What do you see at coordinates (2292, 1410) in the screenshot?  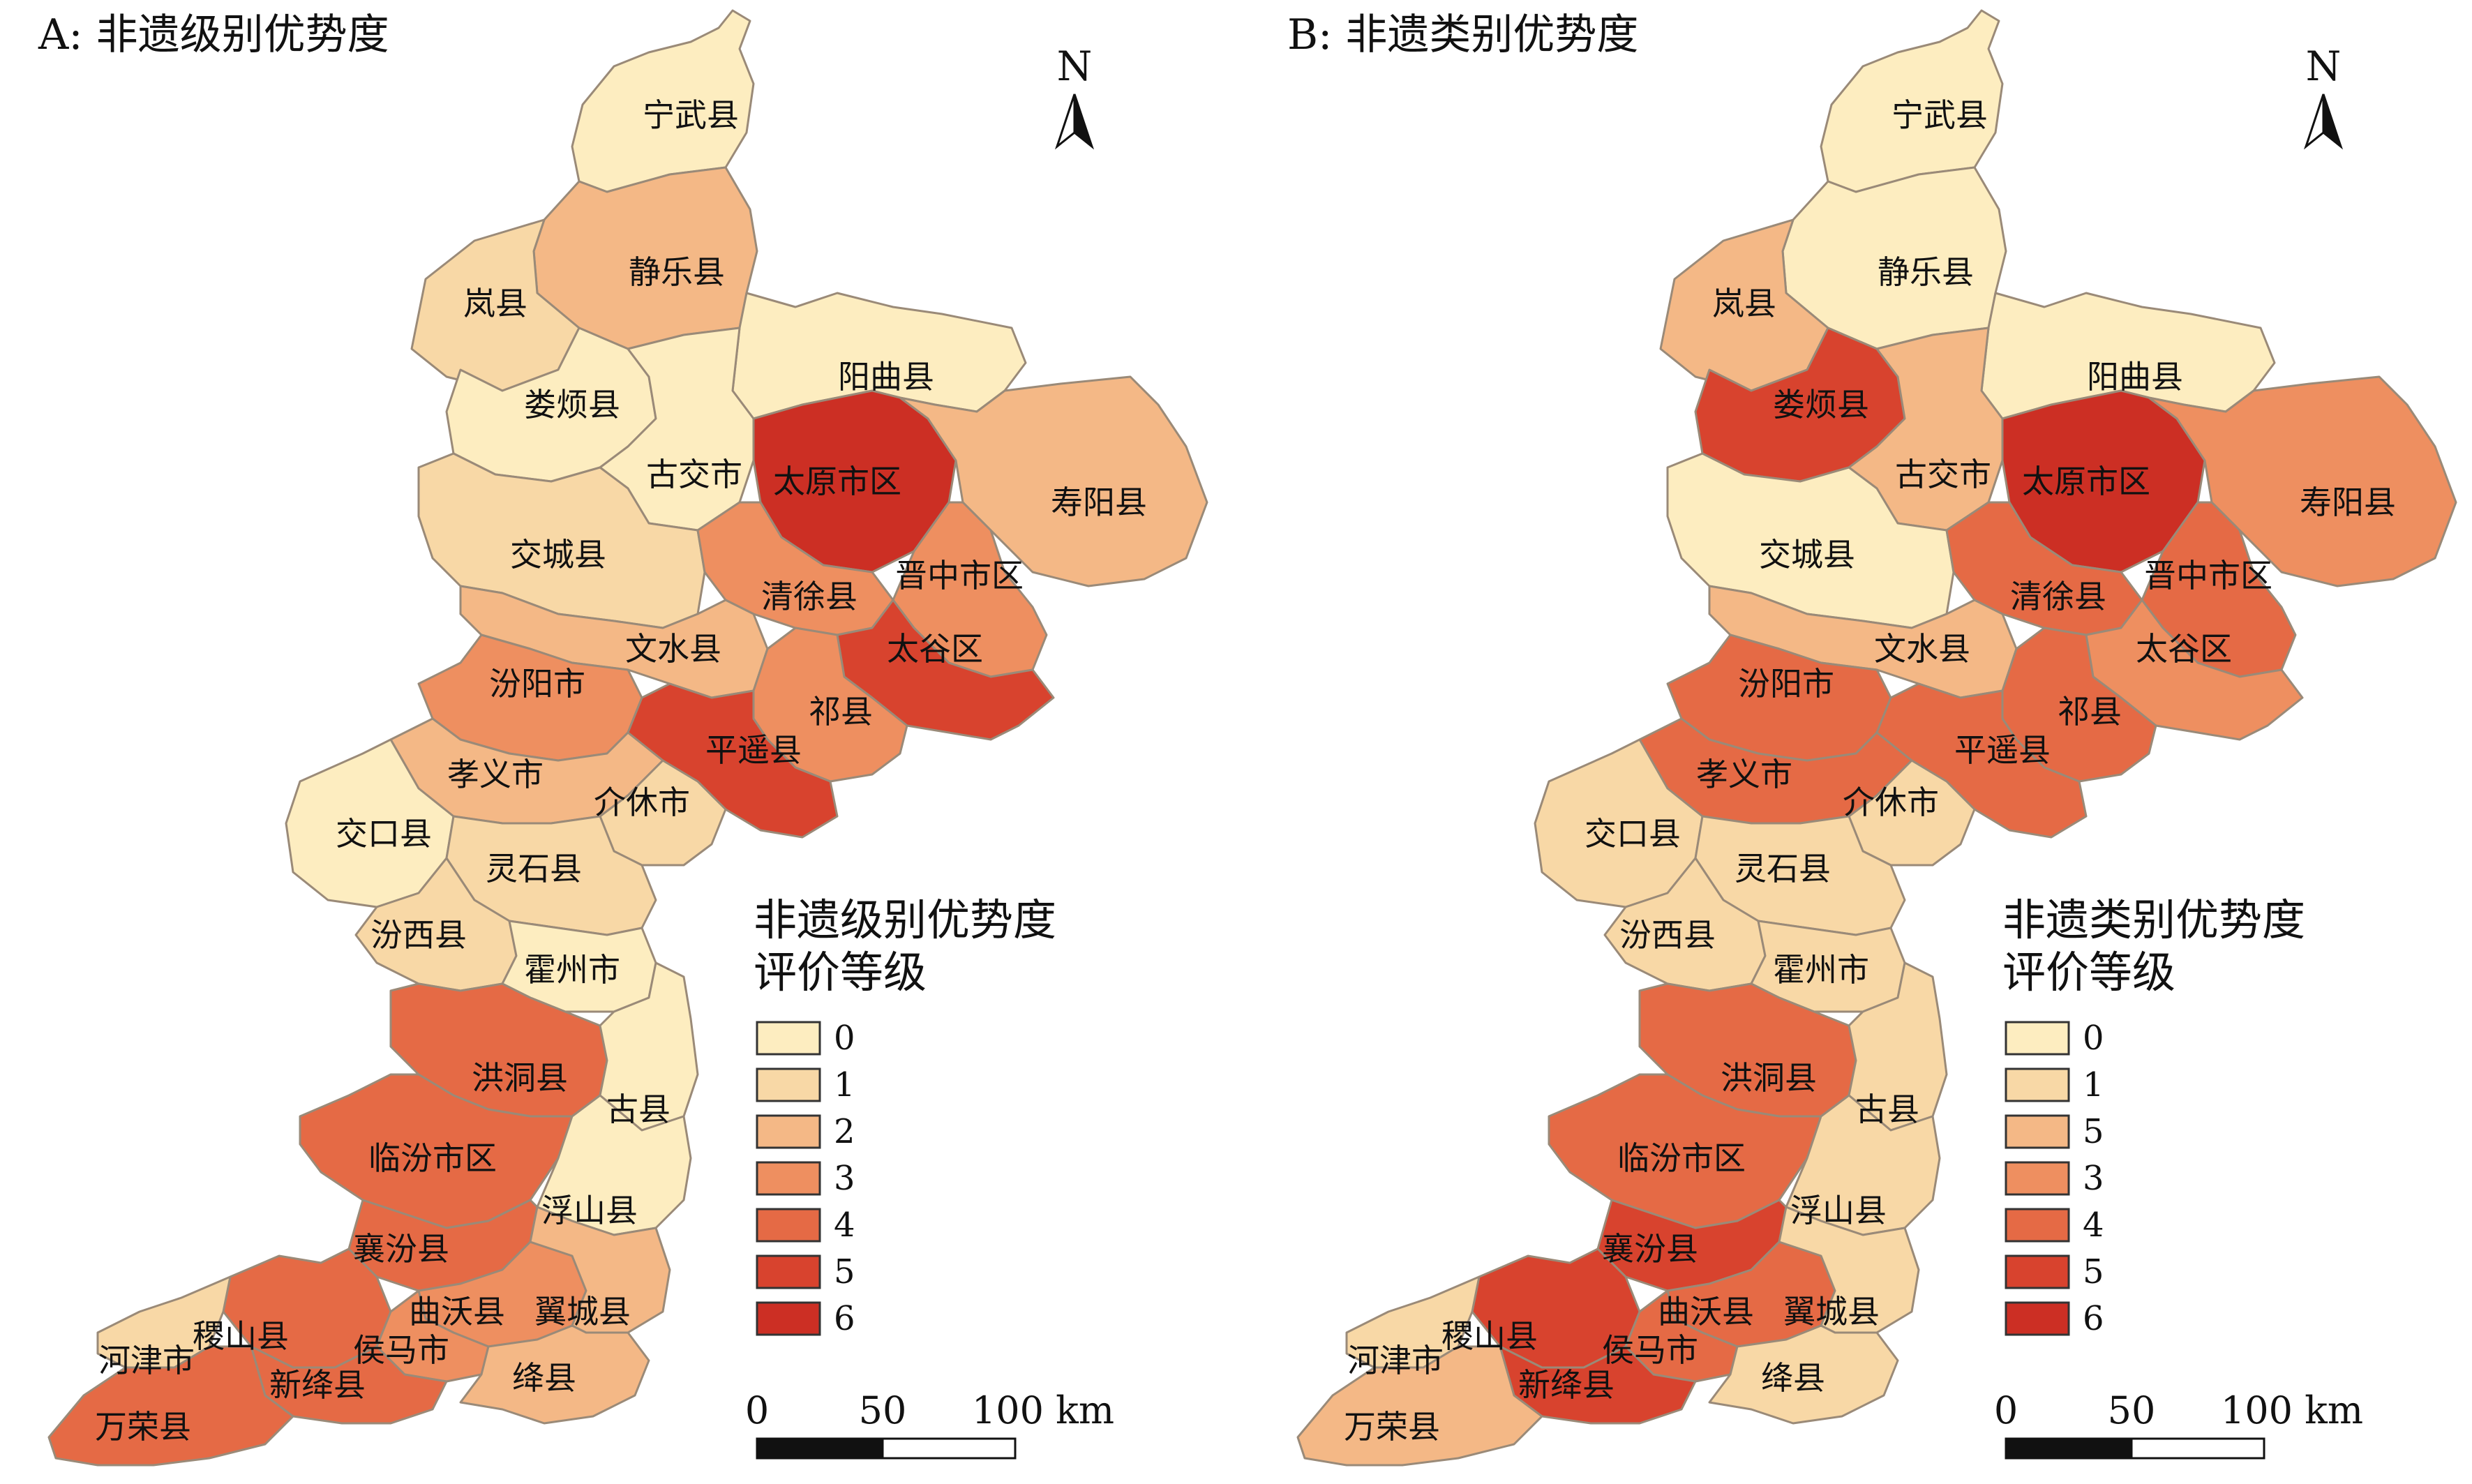 I see `scale-tick-label: 100 km` at bounding box center [2292, 1410].